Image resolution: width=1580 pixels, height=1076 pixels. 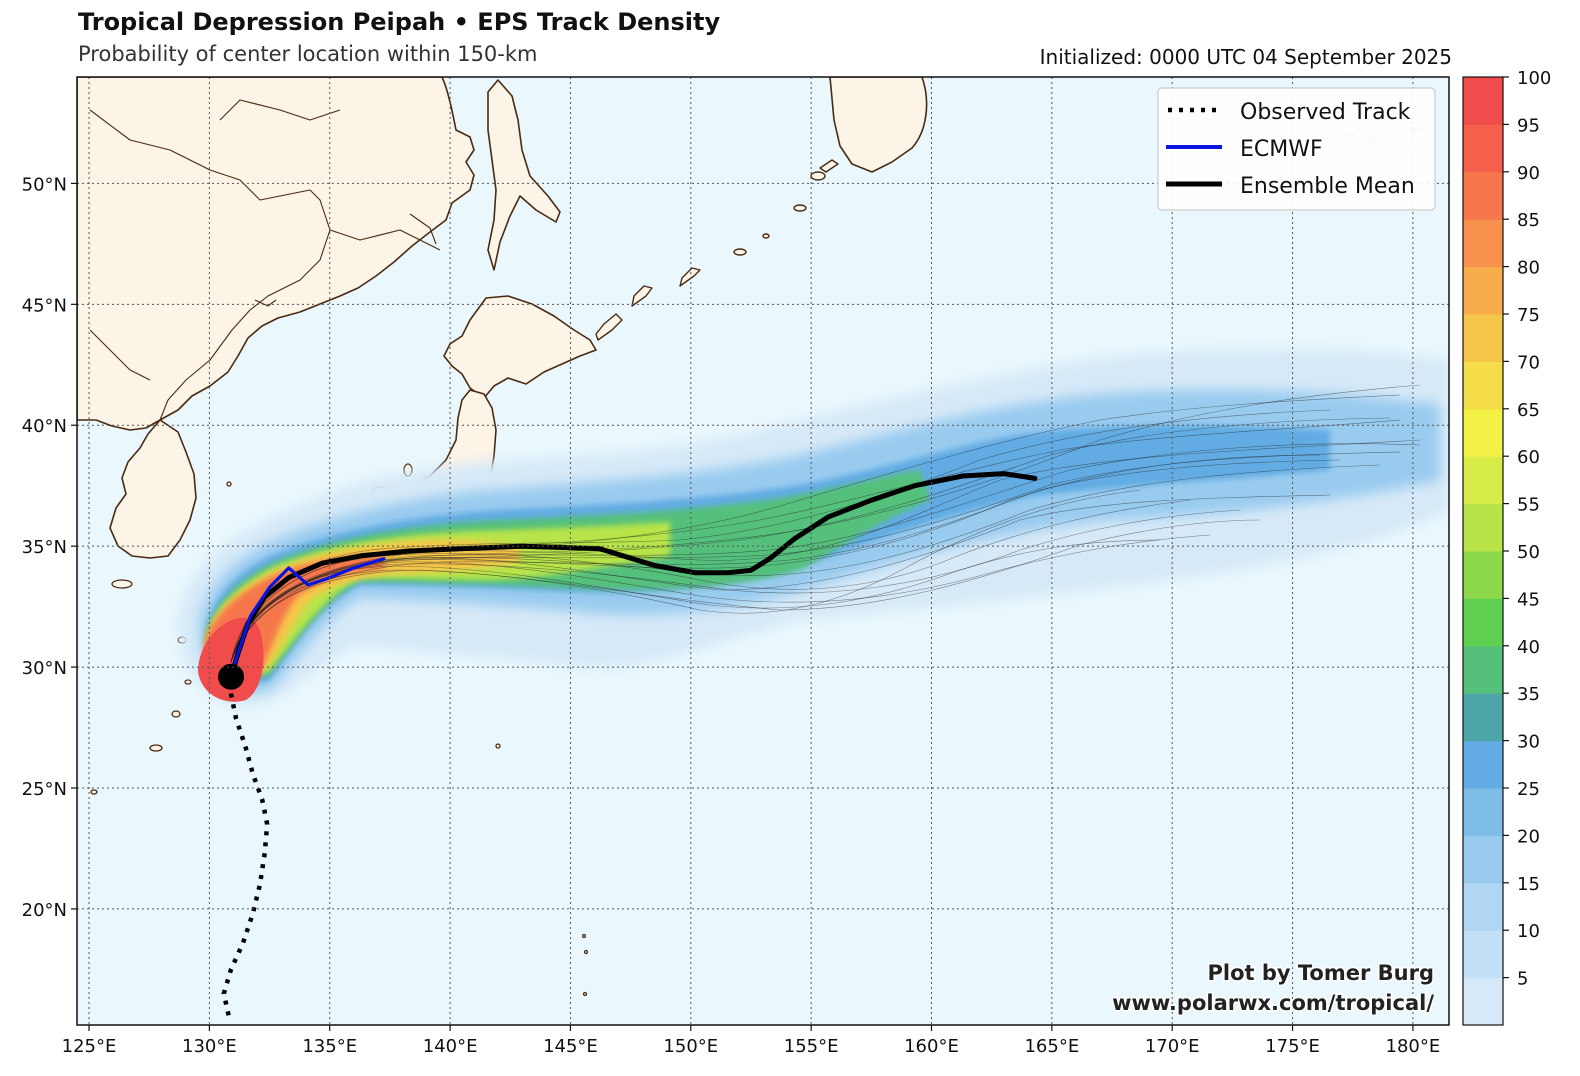 I want to click on colorbar-label: 50, so click(x=1528, y=552).